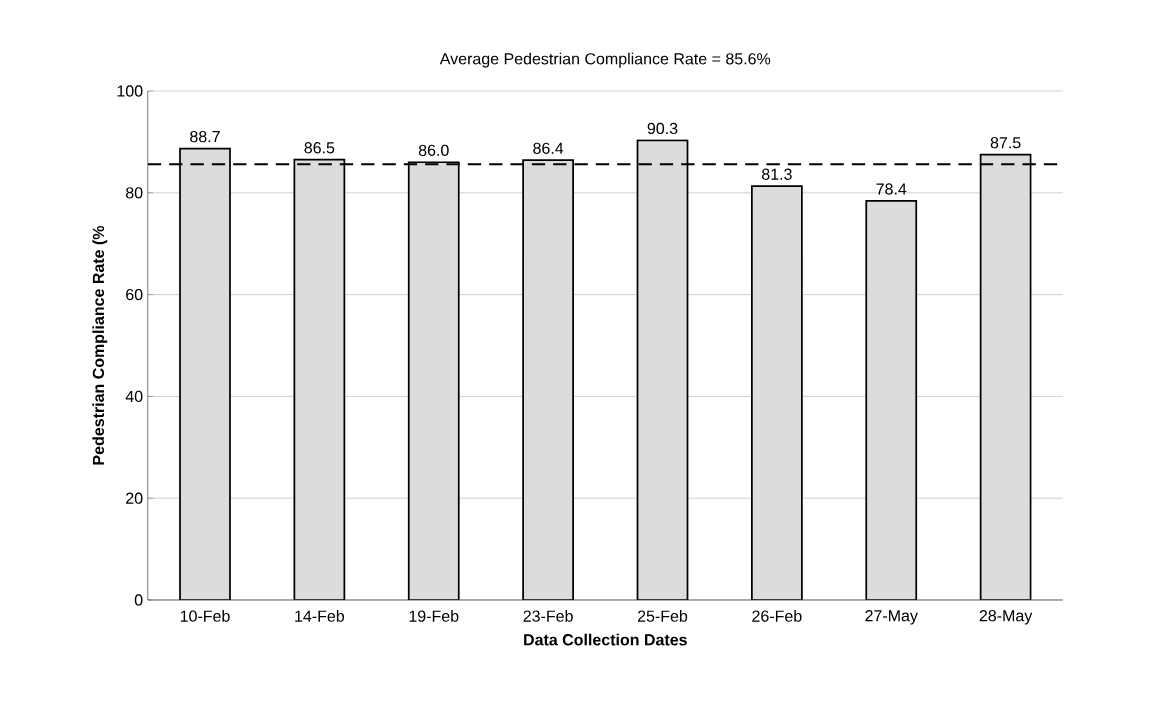  What do you see at coordinates (891, 617) in the screenshot?
I see `x-tick-label: 27-May` at bounding box center [891, 617].